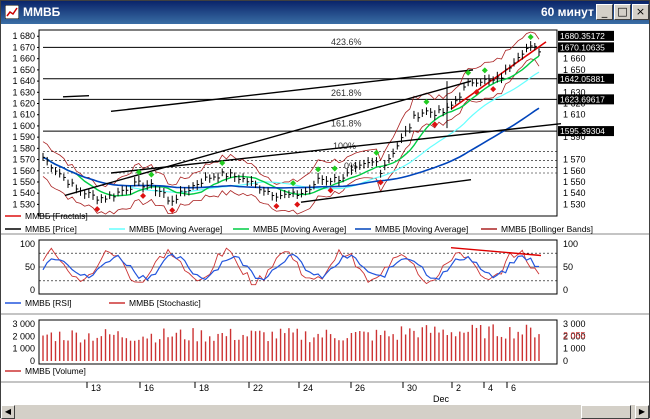 This screenshot has width=650, height=419. I want to click on volume-y-tick-left: 3 000, so click(23, 324).